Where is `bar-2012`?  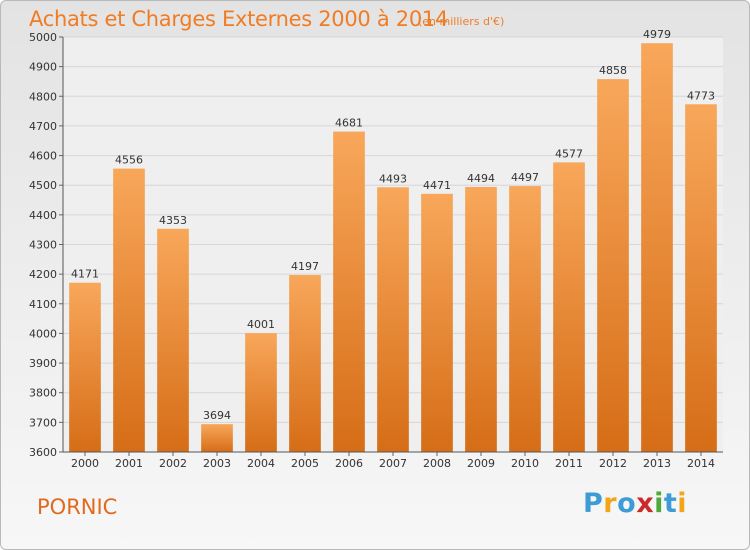
bar-2012 is located at coordinates (613, 265).